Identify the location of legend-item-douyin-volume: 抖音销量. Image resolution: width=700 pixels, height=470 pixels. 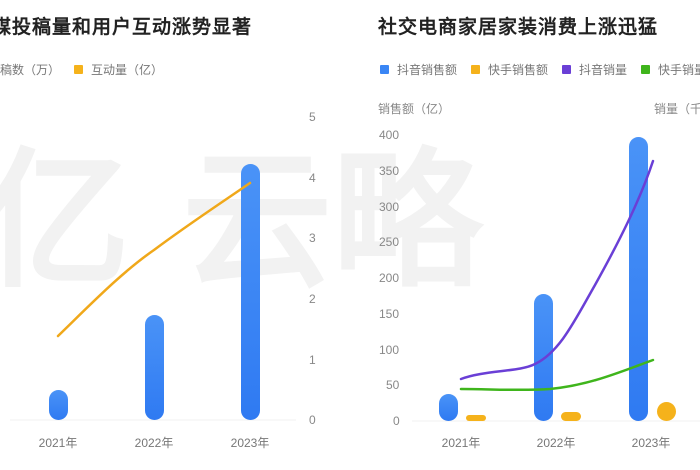
(594, 69).